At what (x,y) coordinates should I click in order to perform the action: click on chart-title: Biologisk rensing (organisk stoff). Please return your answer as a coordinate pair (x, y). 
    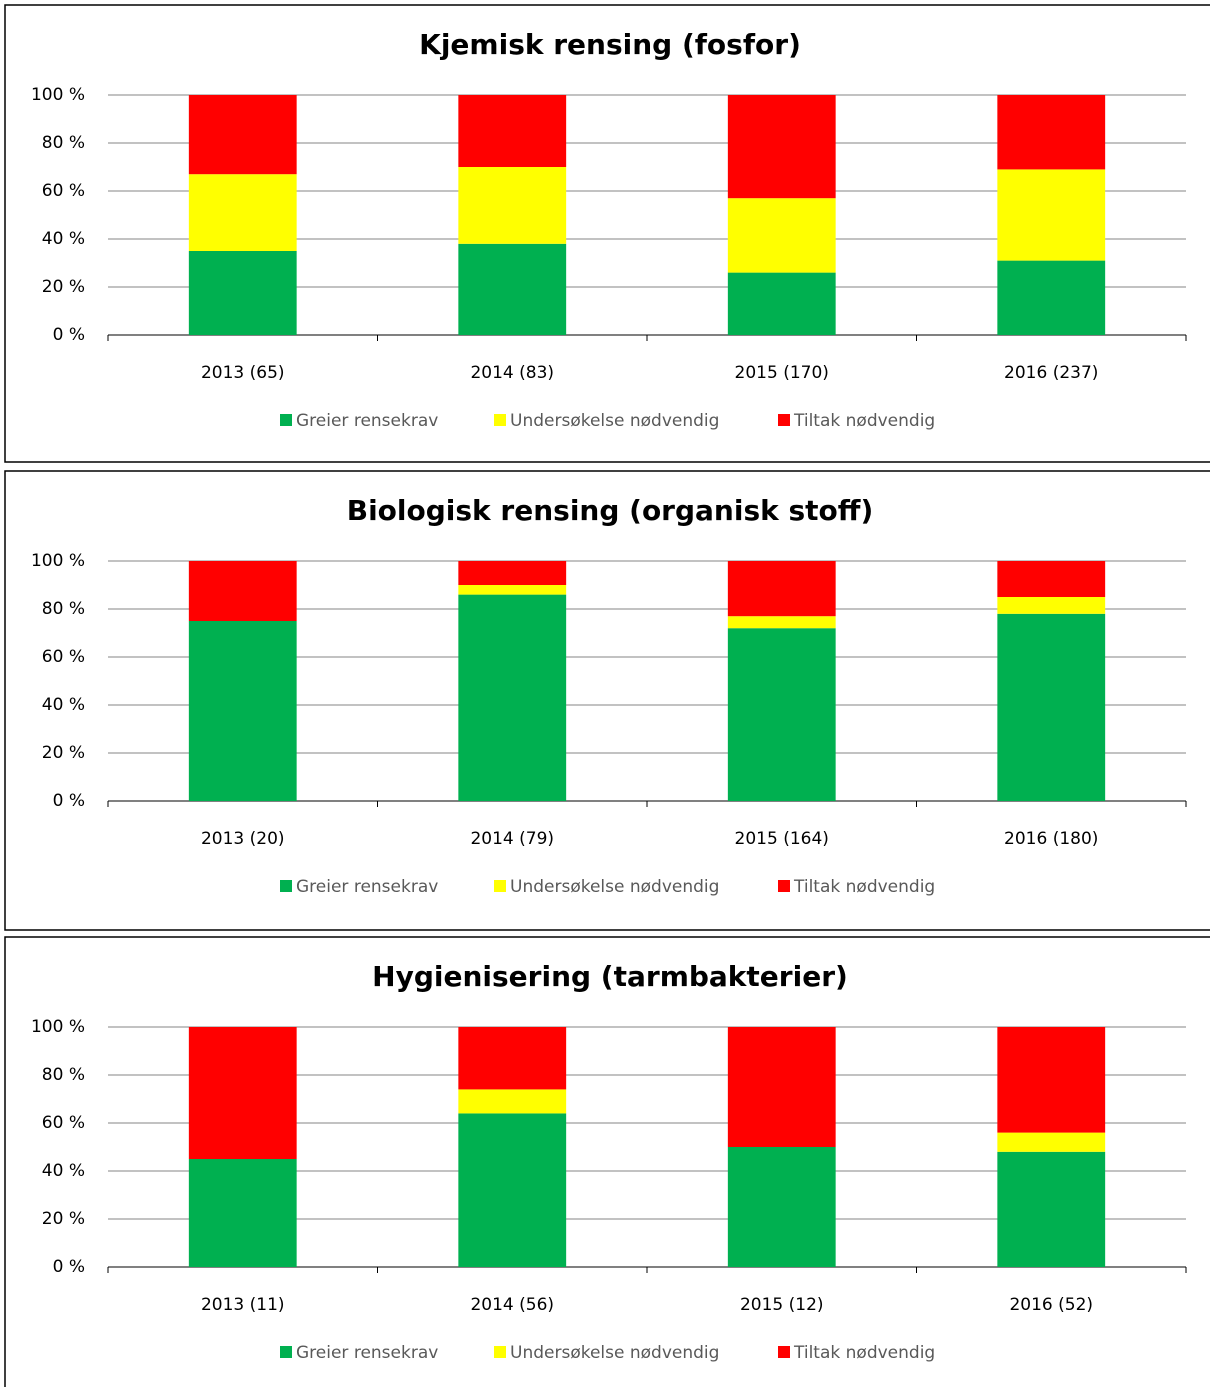
    Looking at the image, I should click on (610, 510).